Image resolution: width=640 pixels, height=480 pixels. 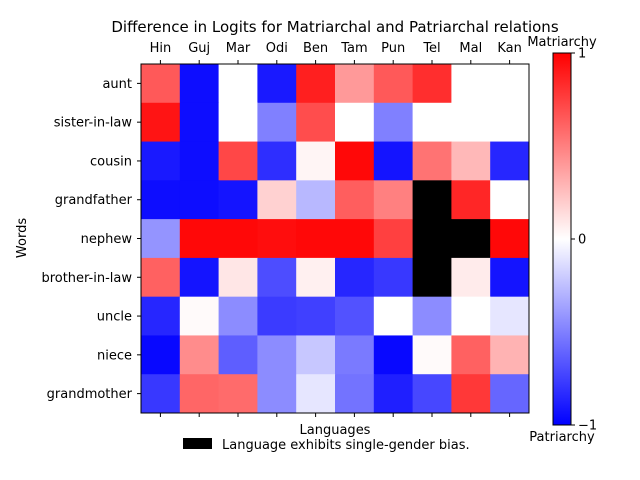 I want to click on row-label: niece, so click(x=114, y=355).